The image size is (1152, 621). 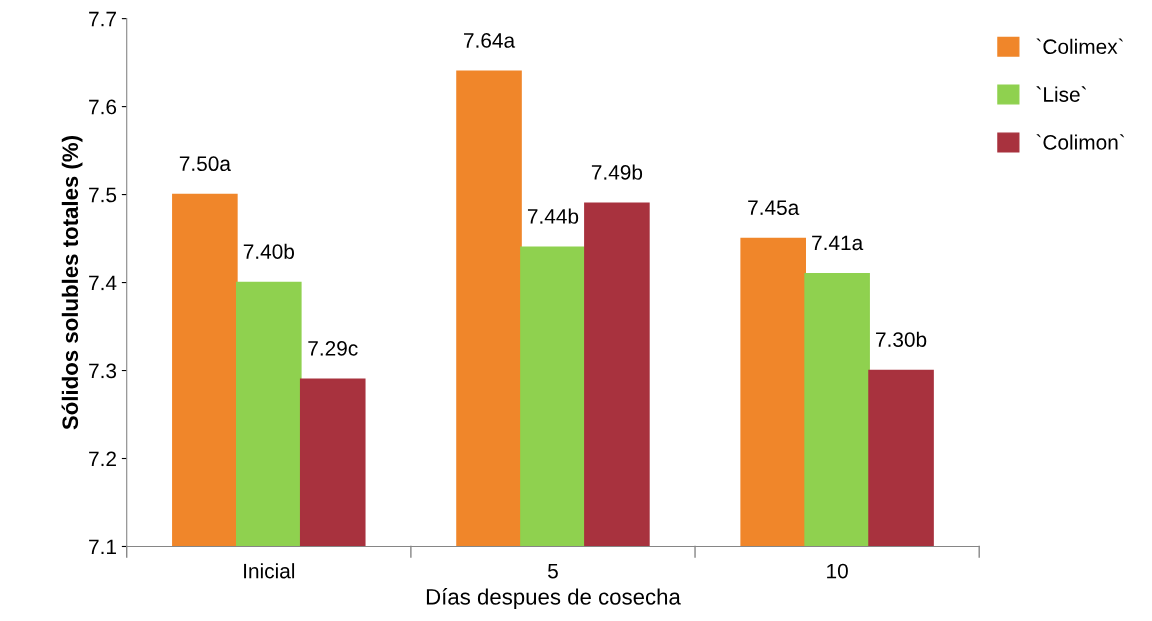 What do you see at coordinates (553, 571) in the screenshot?
I see `x-tick-label: 5` at bounding box center [553, 571].